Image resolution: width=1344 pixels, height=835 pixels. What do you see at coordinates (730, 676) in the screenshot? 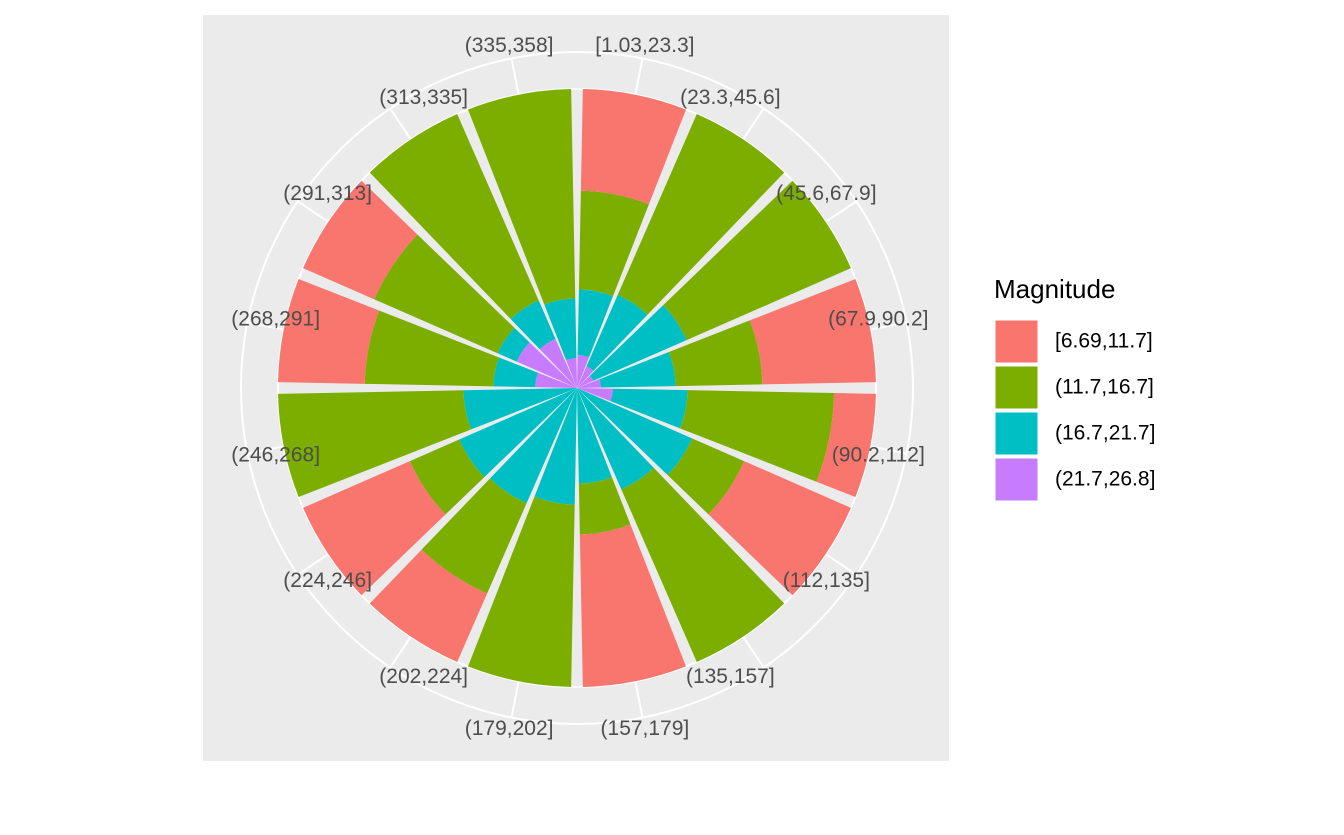
I see `category-label: (135,157]` at bounding box center [730, 676].